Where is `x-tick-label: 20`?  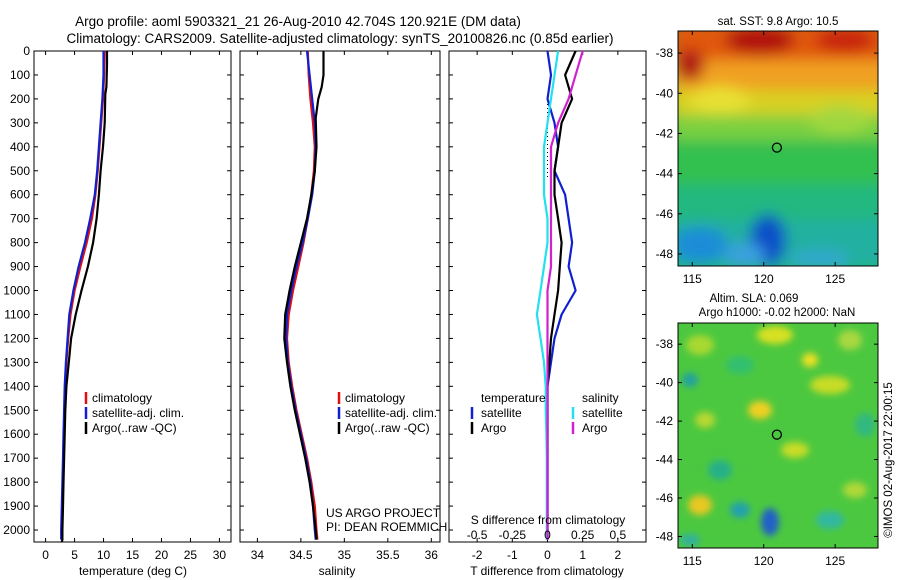 x-tick-label: 20 is located at coordinates (162, 555).